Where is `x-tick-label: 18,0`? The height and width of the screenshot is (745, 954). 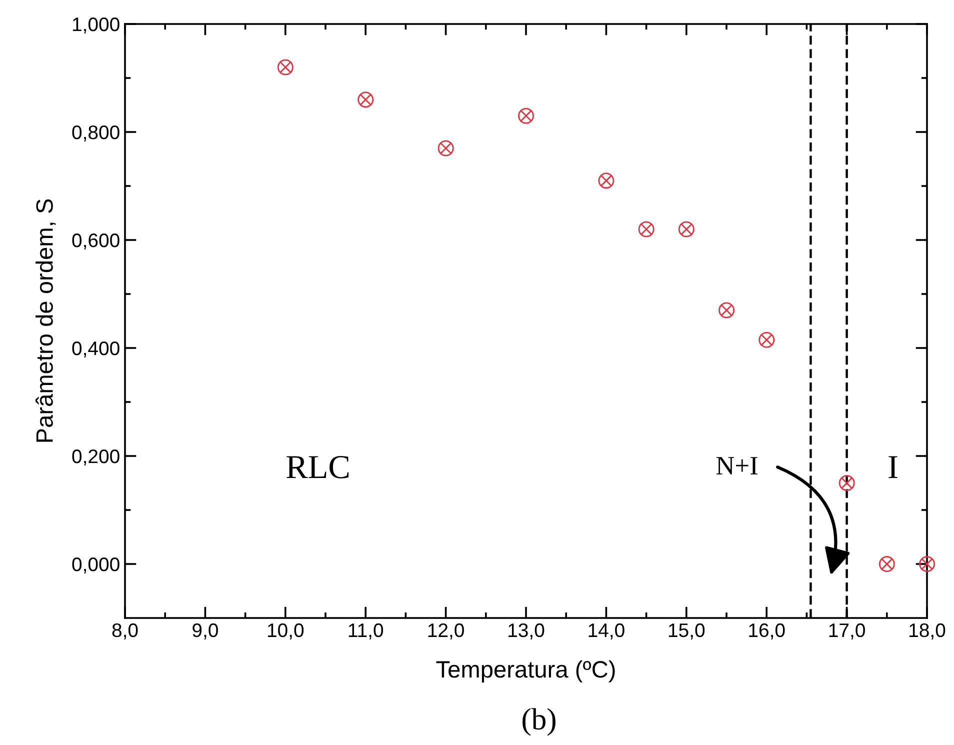
x-tick-label: 18,0 is located at coordinates (928, 631).